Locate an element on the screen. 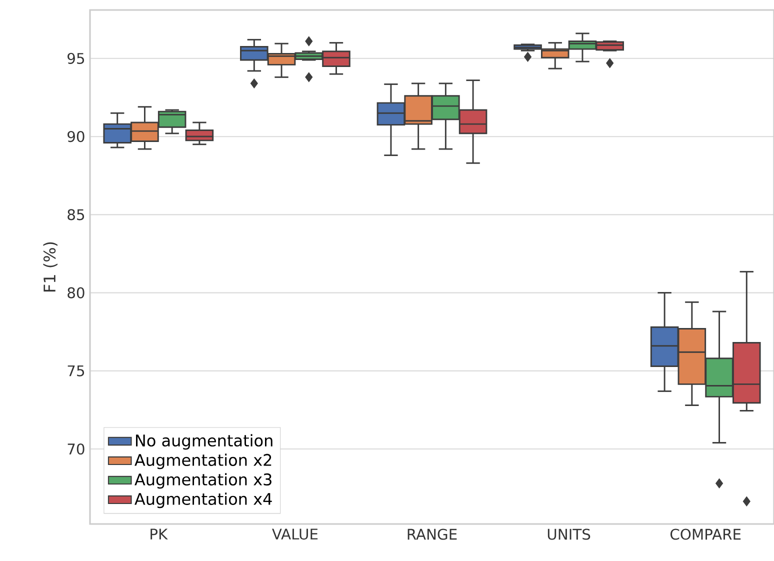  y-tick-label: 95 is located at coordinates (76, 58).